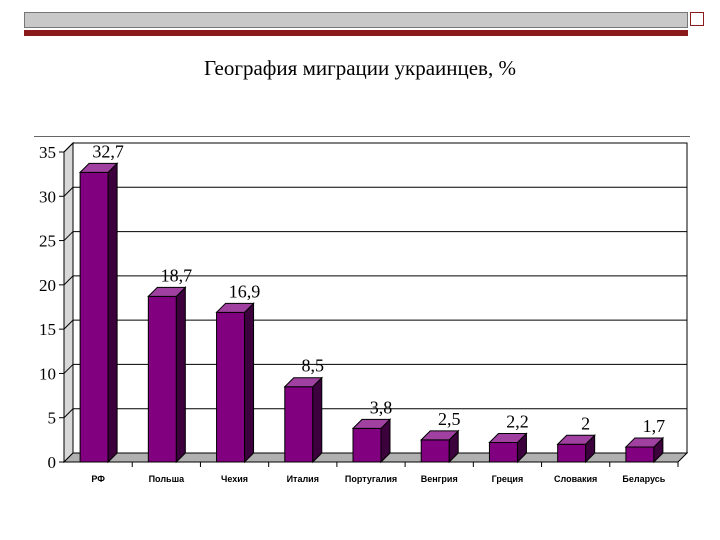  Describe the element at coordinates (449, 419) in the screenshot. I see `data-label: 2,5` at that location.